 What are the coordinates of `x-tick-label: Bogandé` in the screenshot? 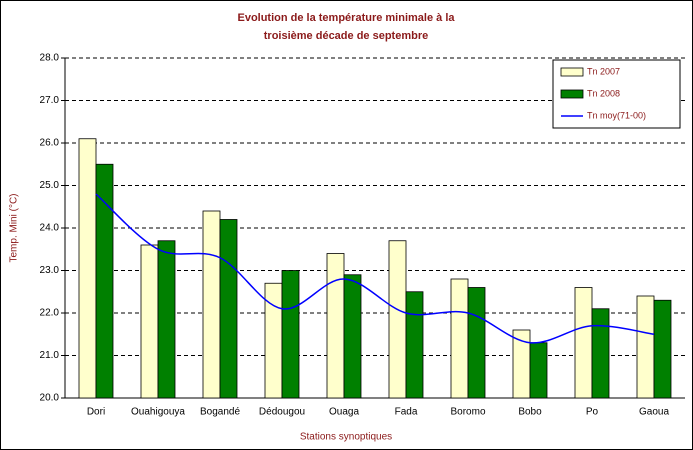 It's located at (220, 412).